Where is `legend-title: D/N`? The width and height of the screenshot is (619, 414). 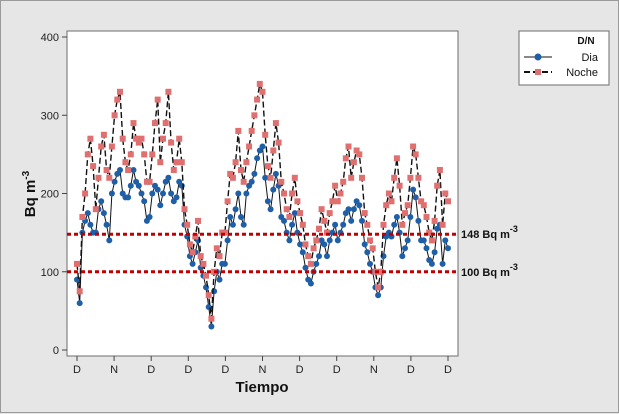
legend-title: D/N is located at coordinates (585, 41).